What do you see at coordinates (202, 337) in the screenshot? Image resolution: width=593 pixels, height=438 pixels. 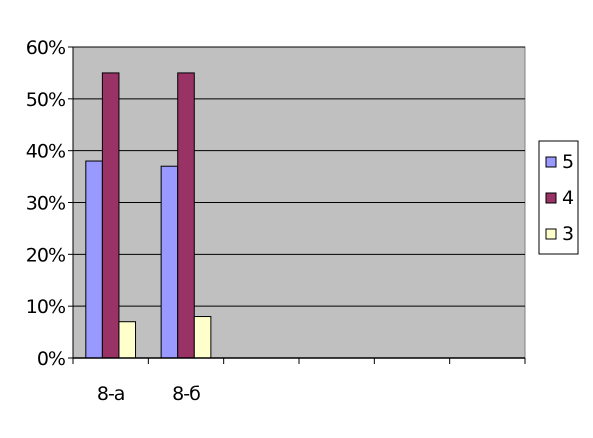 I see `bar-series-3-8-б` at bounding box center [202, 337].